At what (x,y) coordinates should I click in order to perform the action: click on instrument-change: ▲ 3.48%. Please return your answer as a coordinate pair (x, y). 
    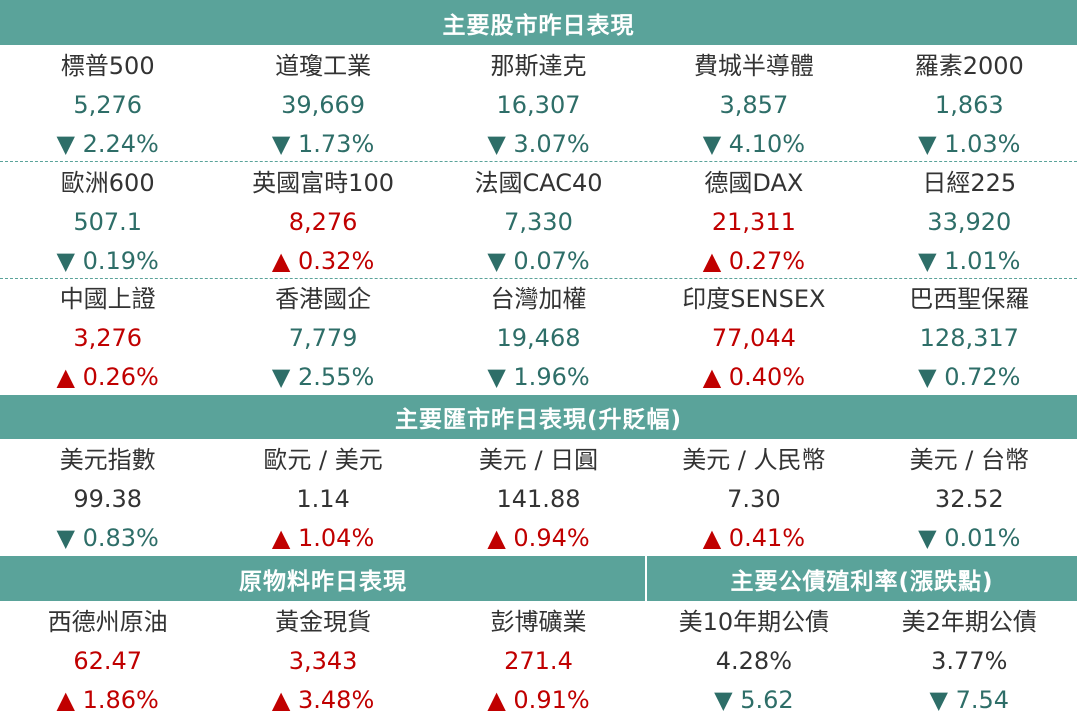
    Looking at the image, I should click on (323, 700).